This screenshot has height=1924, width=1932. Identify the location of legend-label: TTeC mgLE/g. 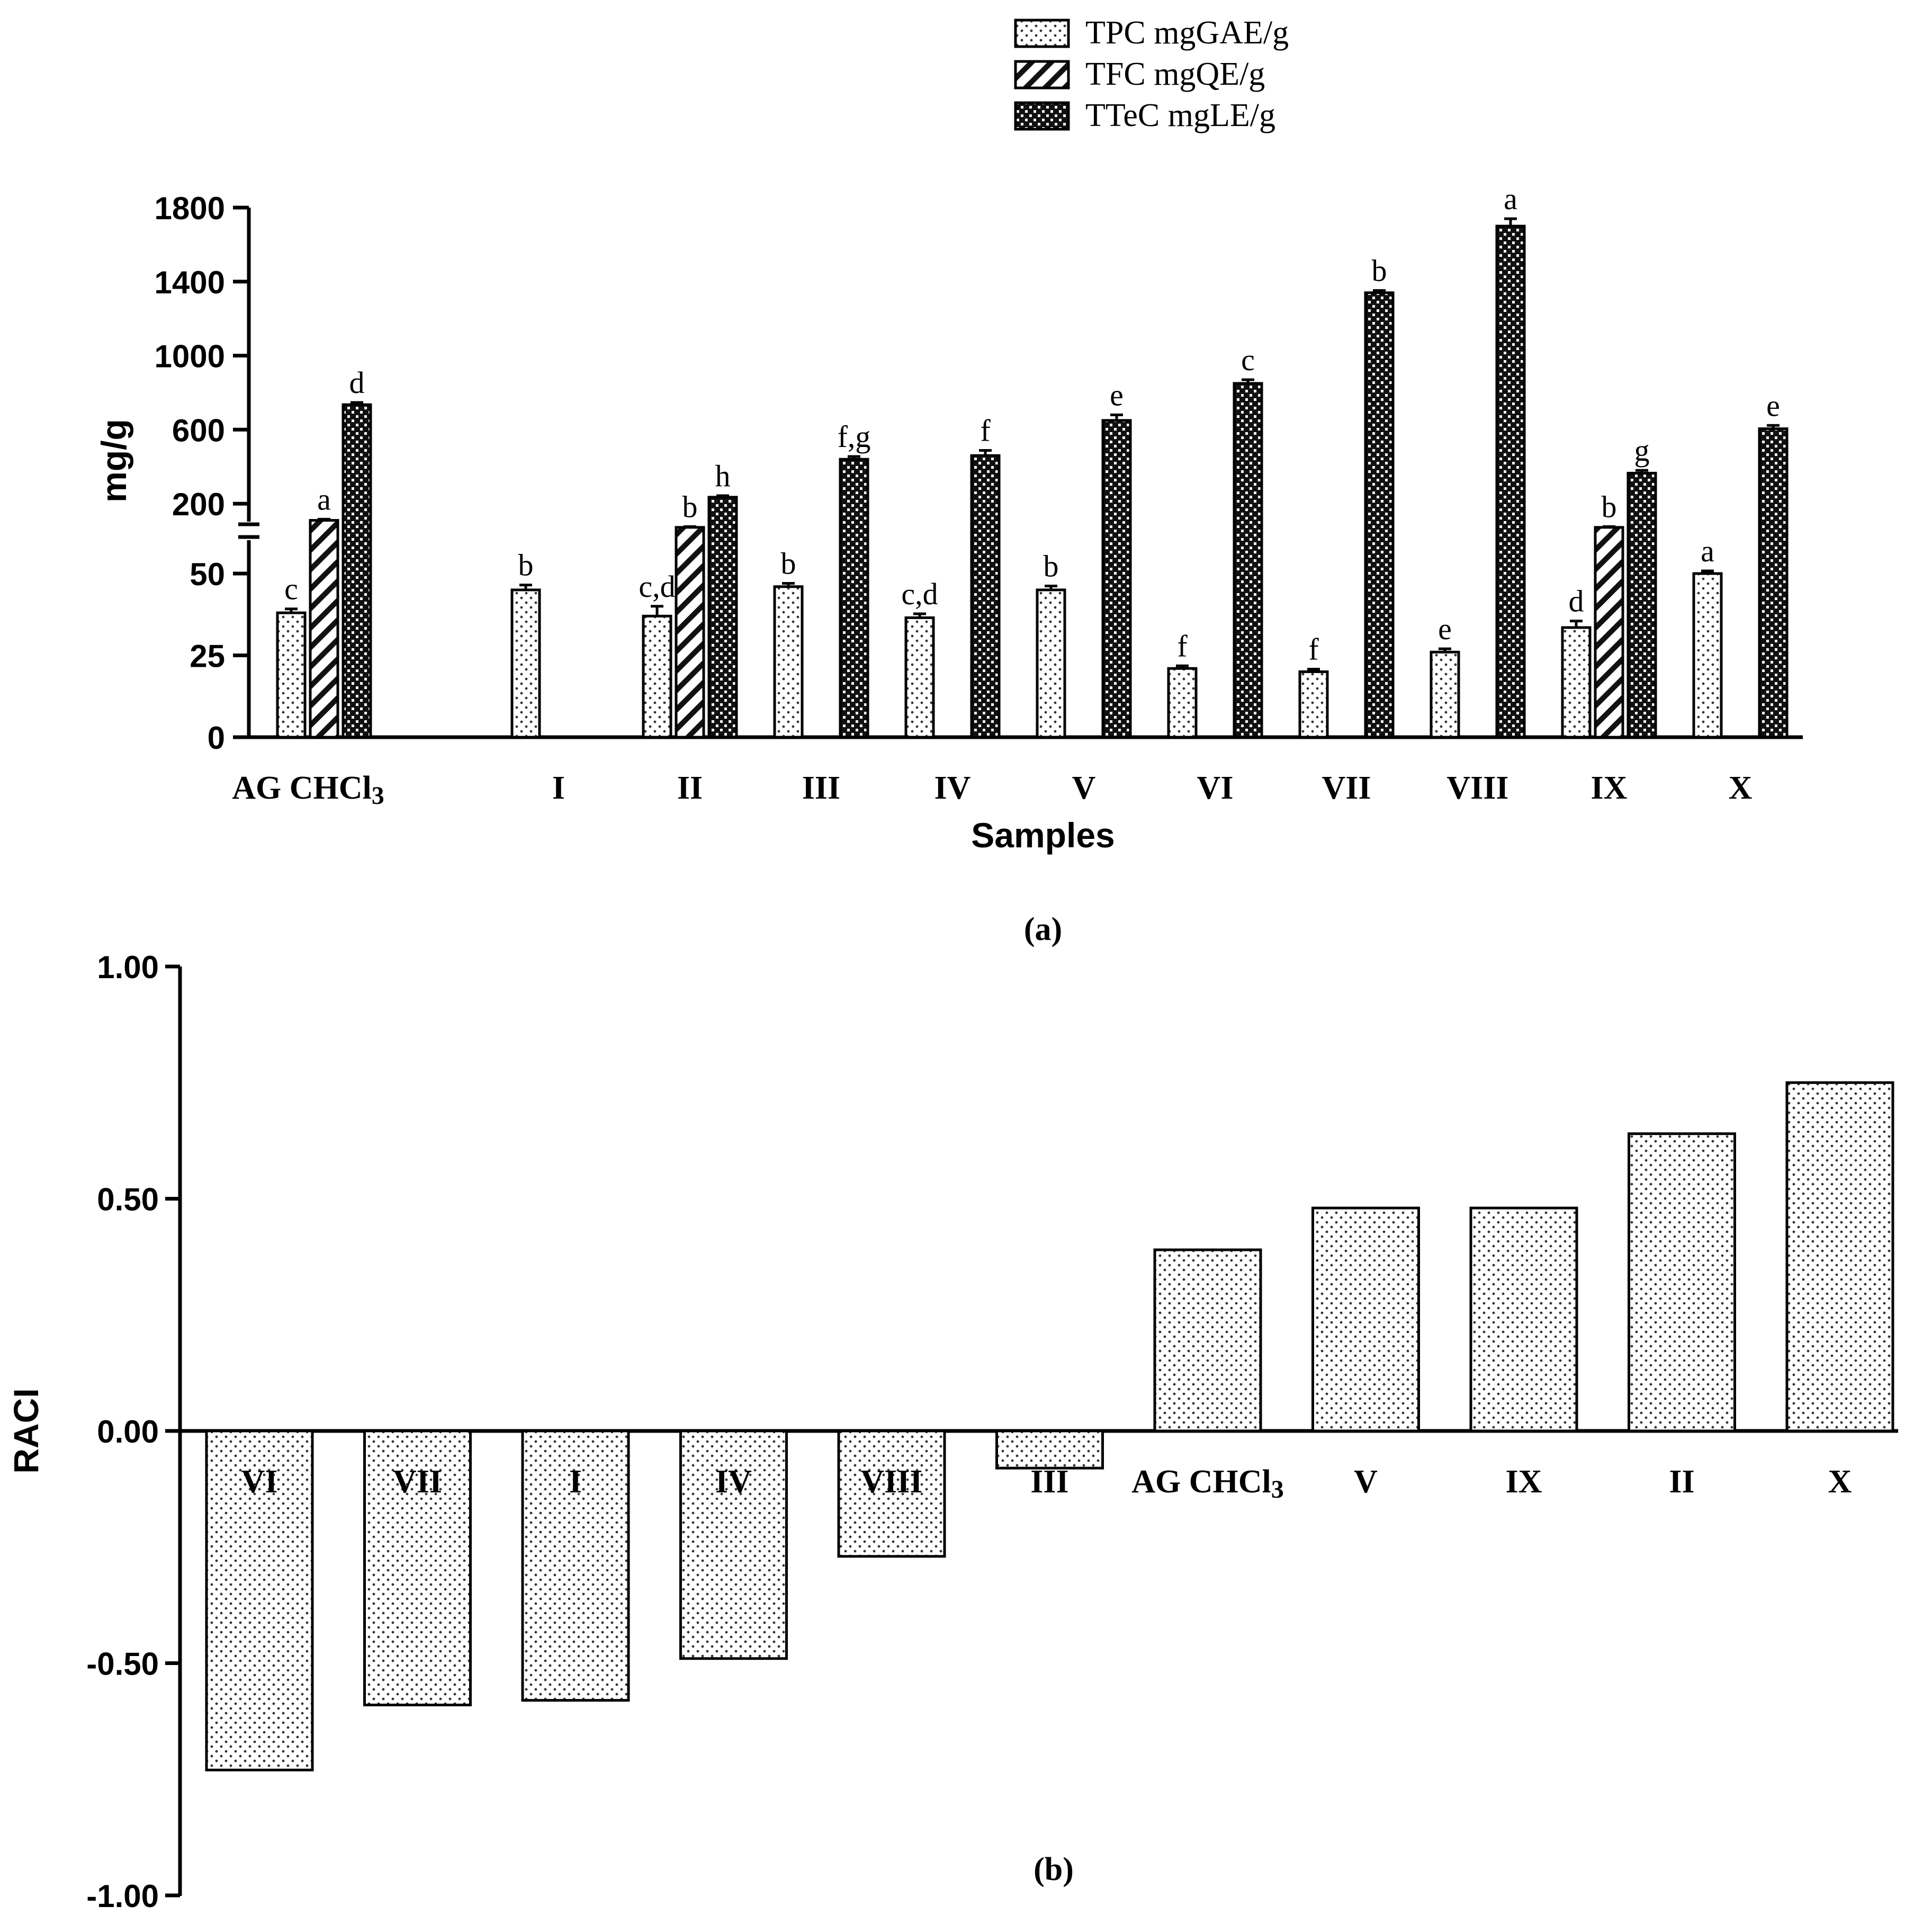
(1180, 115).